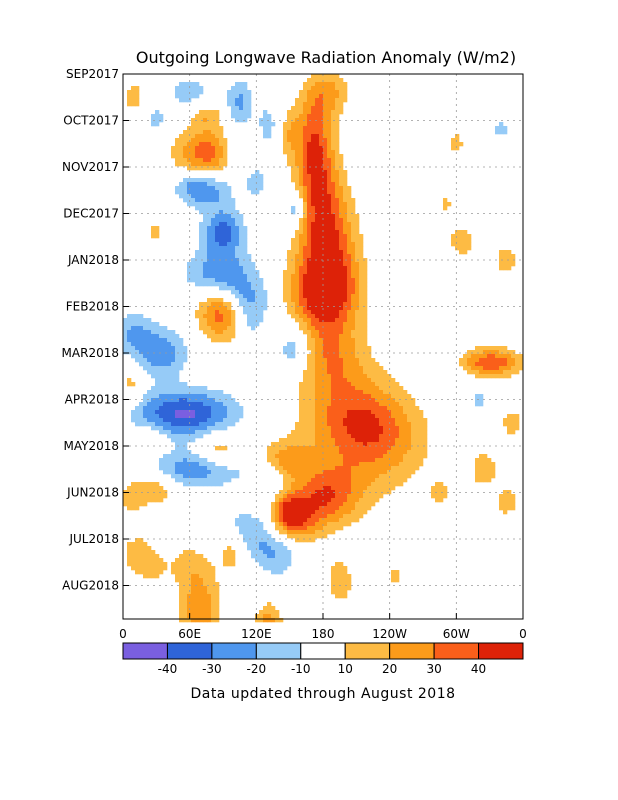  Describe the element at coordinates (123, 634) in the screenshot. I see `x-tick-label: 0` at that location.